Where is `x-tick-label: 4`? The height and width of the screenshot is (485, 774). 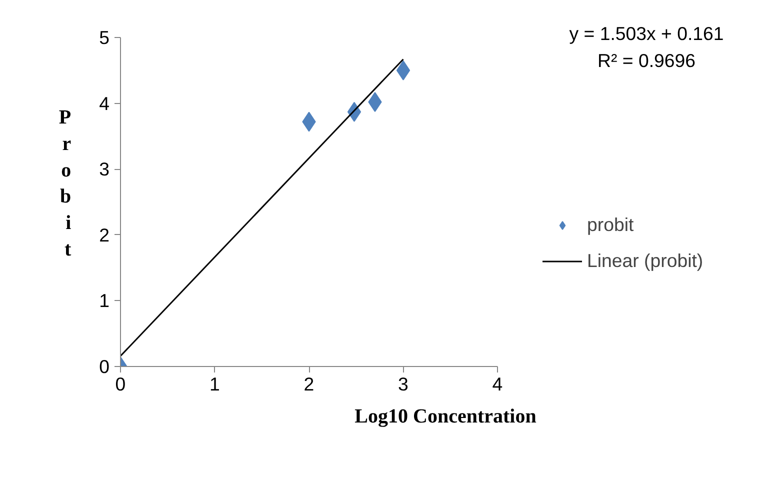
x-tick-label: 4 is located at coordinates (497, 384).